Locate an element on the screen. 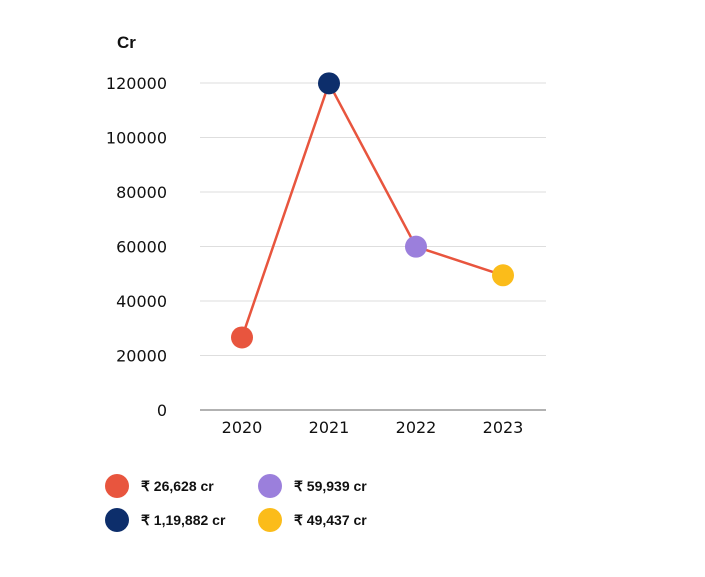  y-tick-label: 80000 is located at coordinates (141, 192).